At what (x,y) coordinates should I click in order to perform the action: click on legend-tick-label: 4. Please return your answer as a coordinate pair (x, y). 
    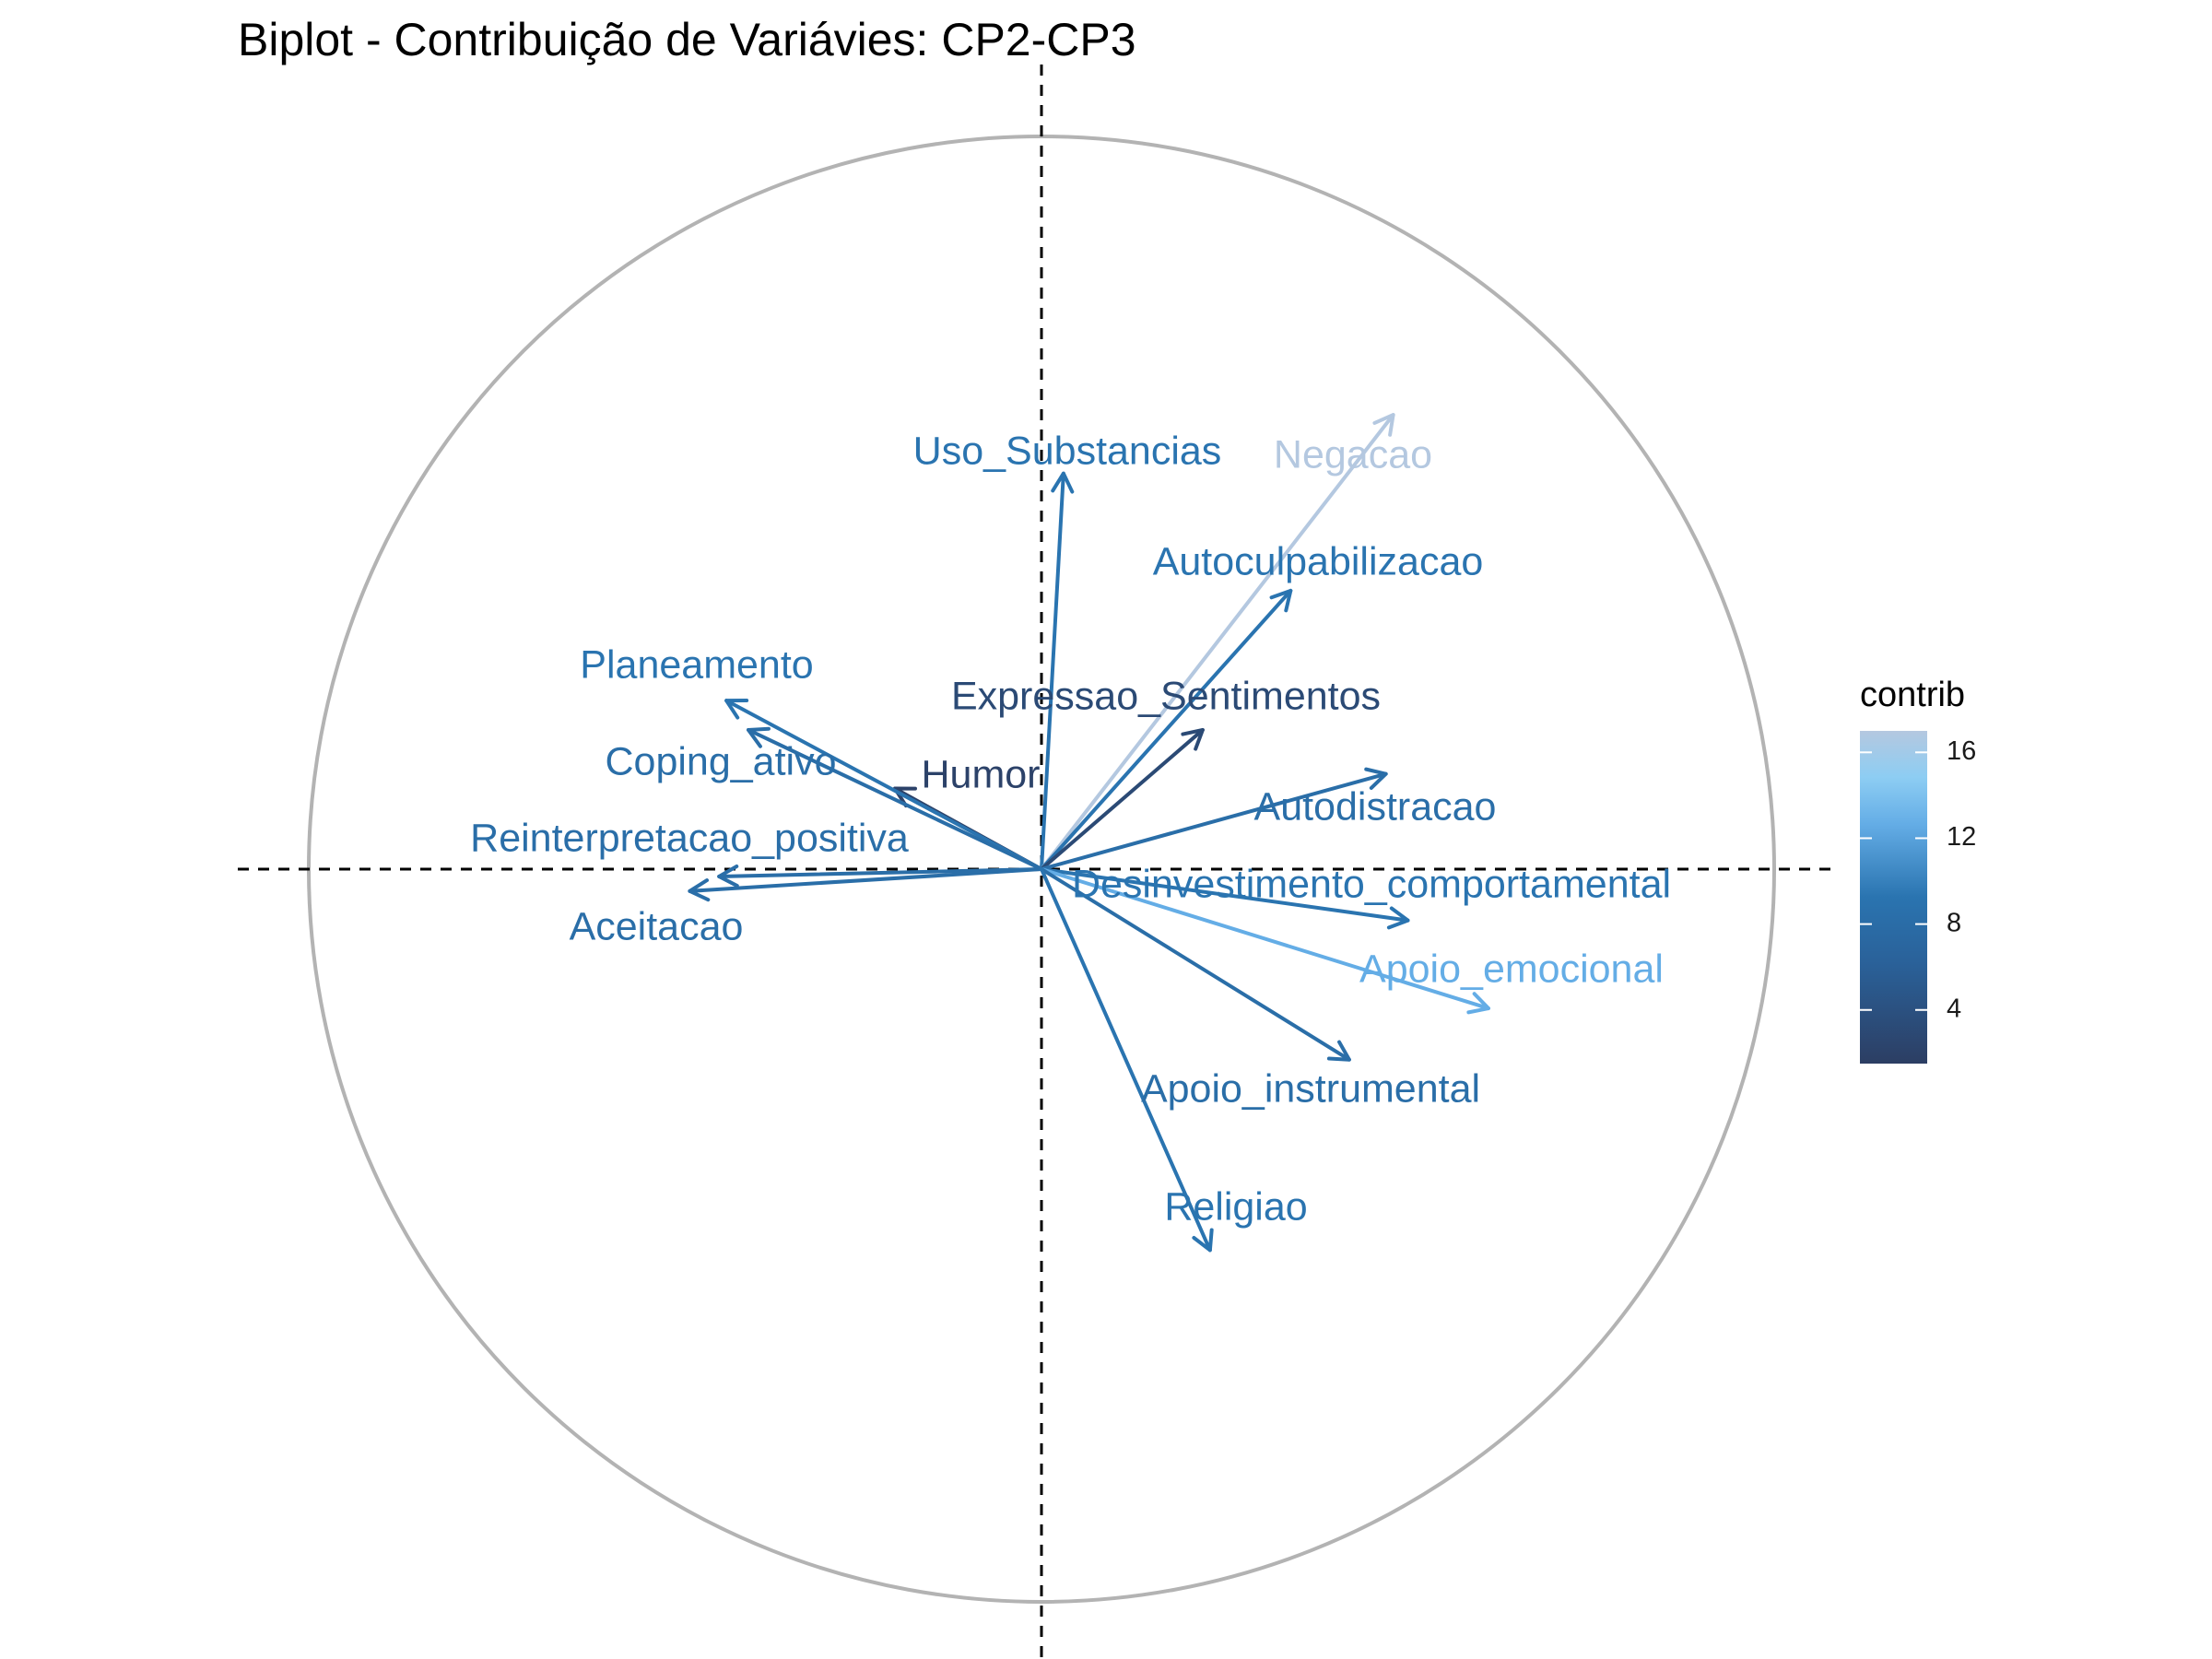
    Looking at the image, I should click on (1954, 1008).